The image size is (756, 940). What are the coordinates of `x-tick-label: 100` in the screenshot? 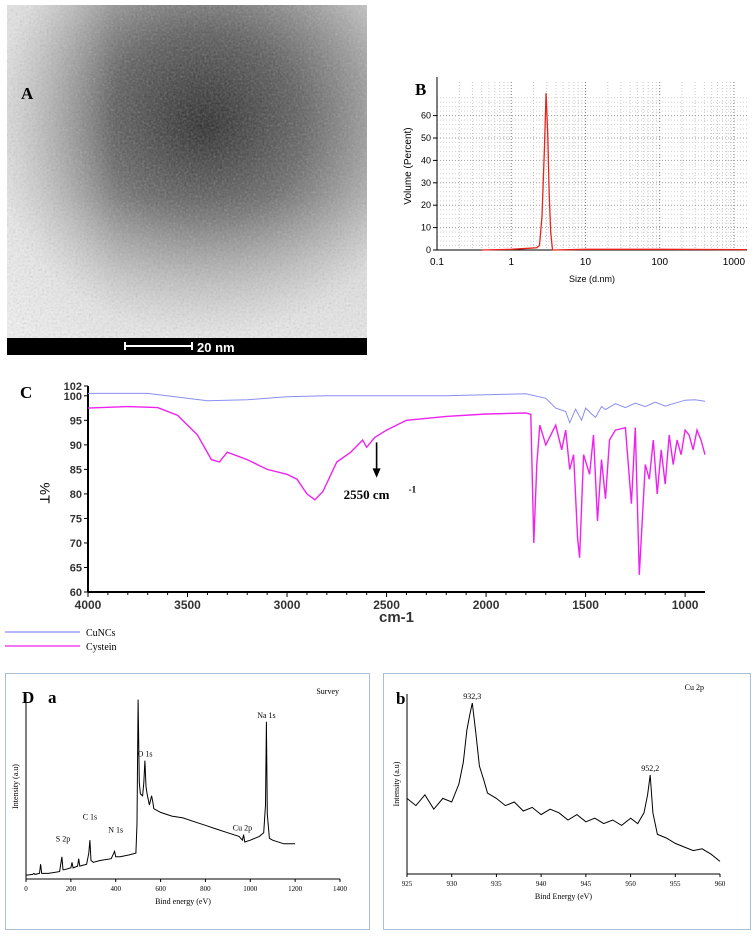 It's located at (659, 262).